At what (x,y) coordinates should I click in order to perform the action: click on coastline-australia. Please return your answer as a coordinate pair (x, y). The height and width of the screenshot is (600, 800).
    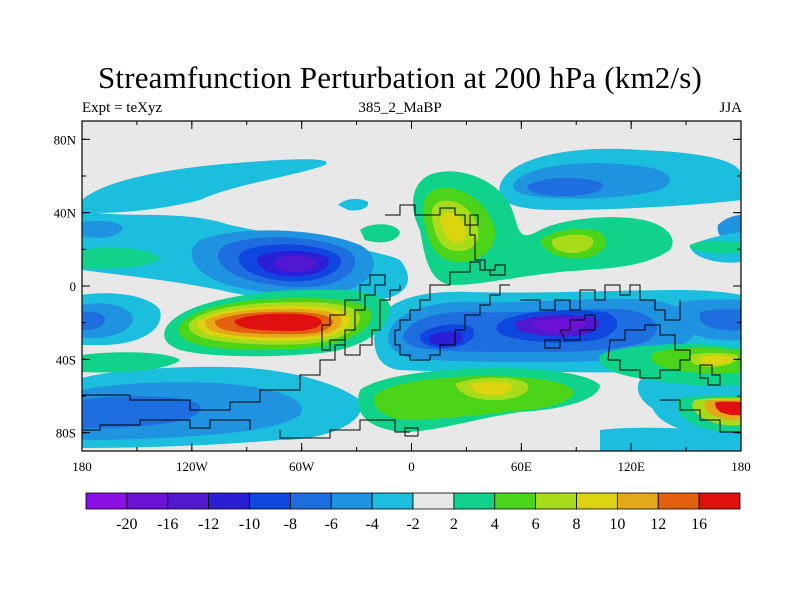
    Looking at the image, I should click on (649, 351).